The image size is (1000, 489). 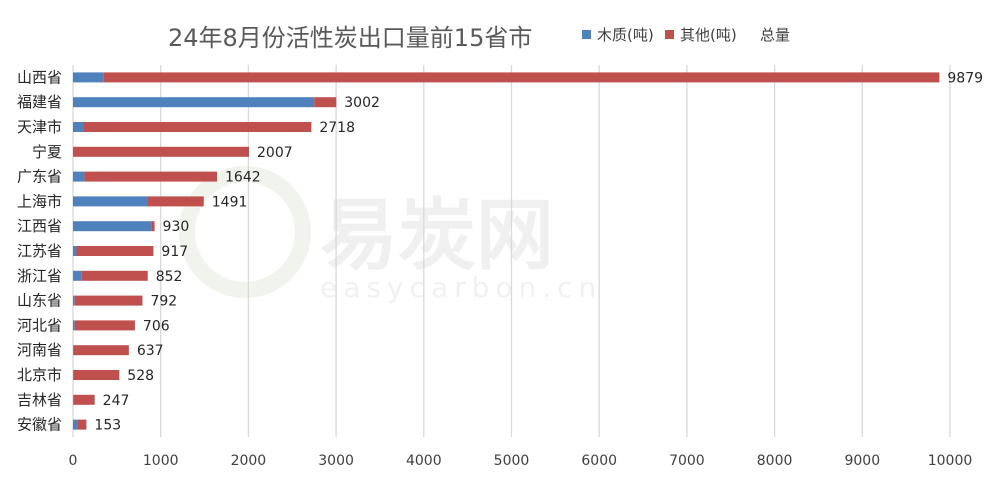 I want to click on total-data-label: 2718, so click(x=337, y=128).